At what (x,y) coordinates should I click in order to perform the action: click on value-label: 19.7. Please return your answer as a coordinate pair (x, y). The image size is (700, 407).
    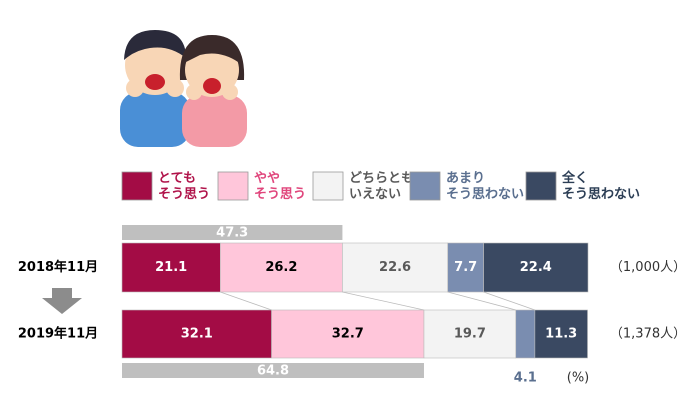
    Looking at the image, I should click on (470, 334).